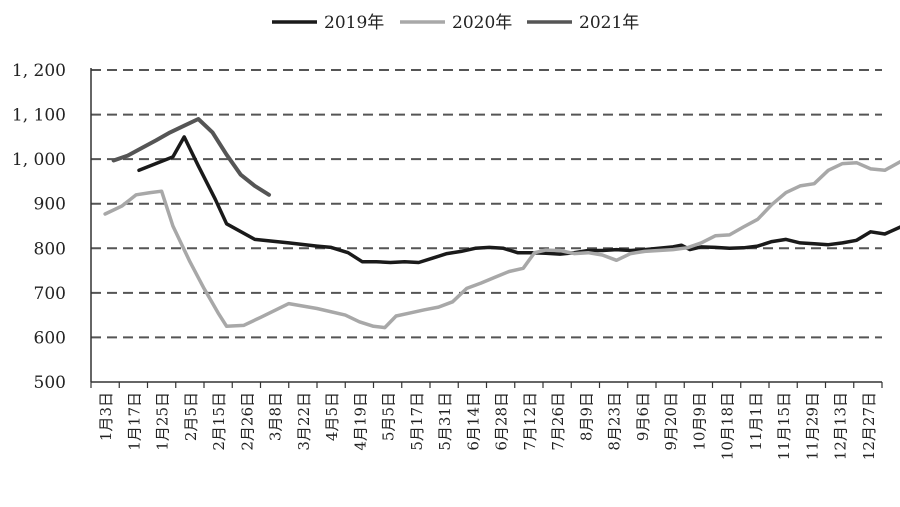  Describe the element at coordinates (134, 421) in the screenshot. I see `x-tick-label: 1月17日` at that location.